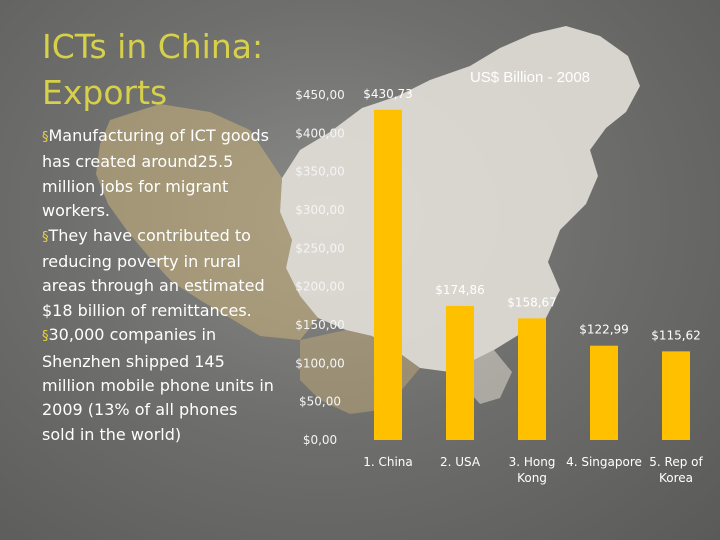 The height and width of the screenshot is (540, 720). What do you see at coordinates (320, 440) in the screenshot?
I see `y-tick-label: $0,00` at bounding box center [320, 440].